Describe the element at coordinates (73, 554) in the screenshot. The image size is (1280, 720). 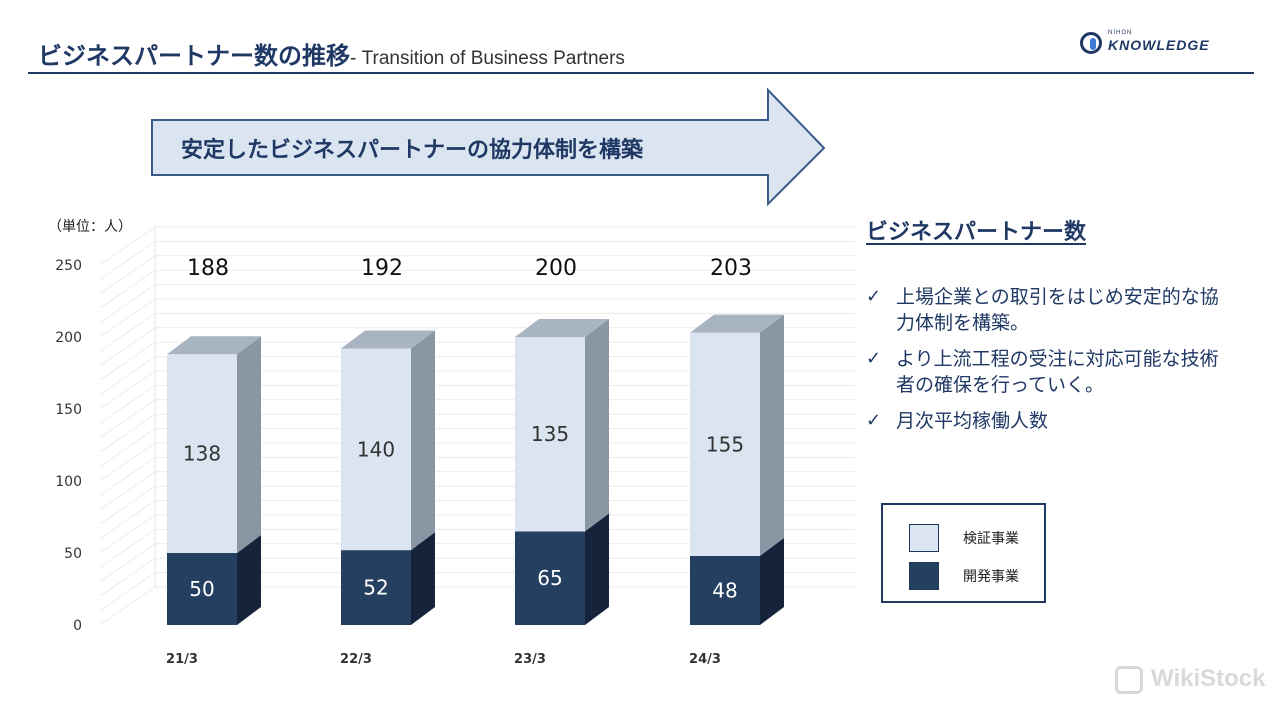
I see `y-tick-label: 50` at that location.